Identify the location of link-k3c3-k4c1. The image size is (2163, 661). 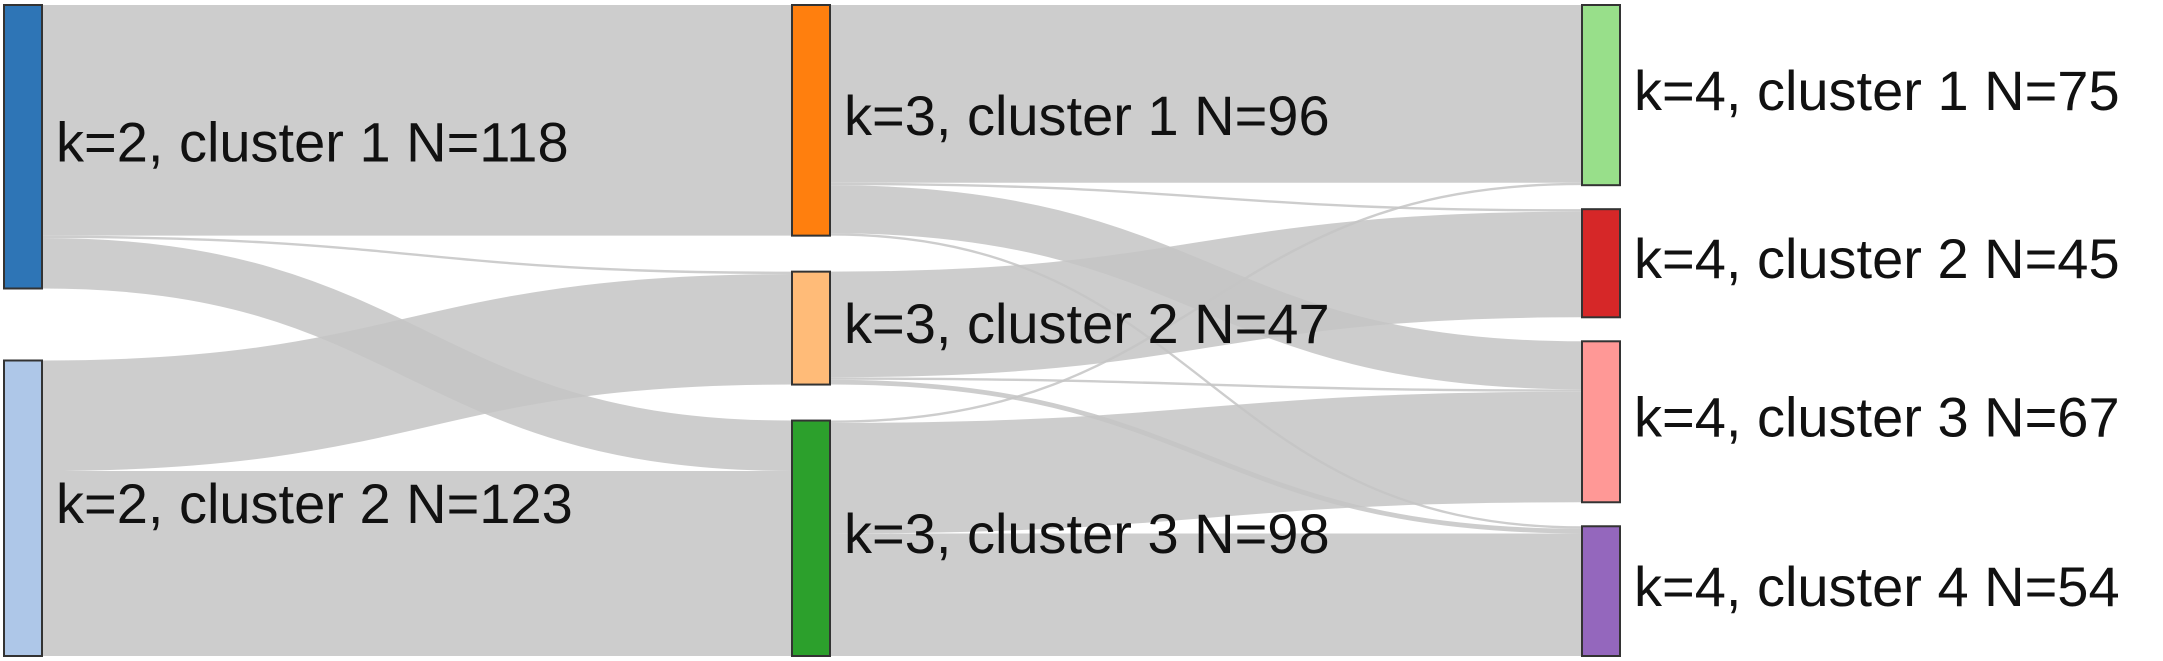
(1206, 302).